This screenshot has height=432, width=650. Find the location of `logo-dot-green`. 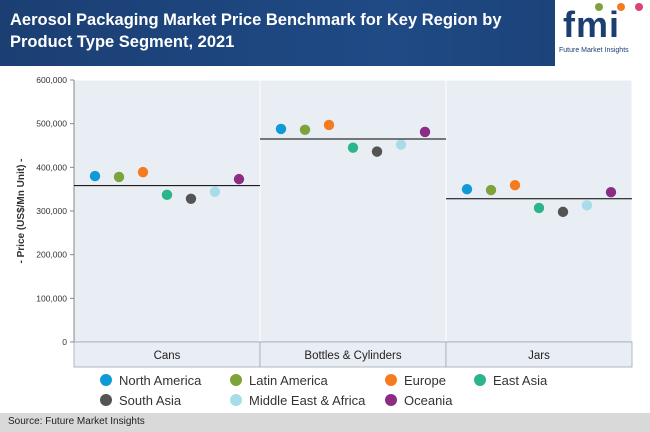

logo-dot-green is located at coordinates (599, 7).